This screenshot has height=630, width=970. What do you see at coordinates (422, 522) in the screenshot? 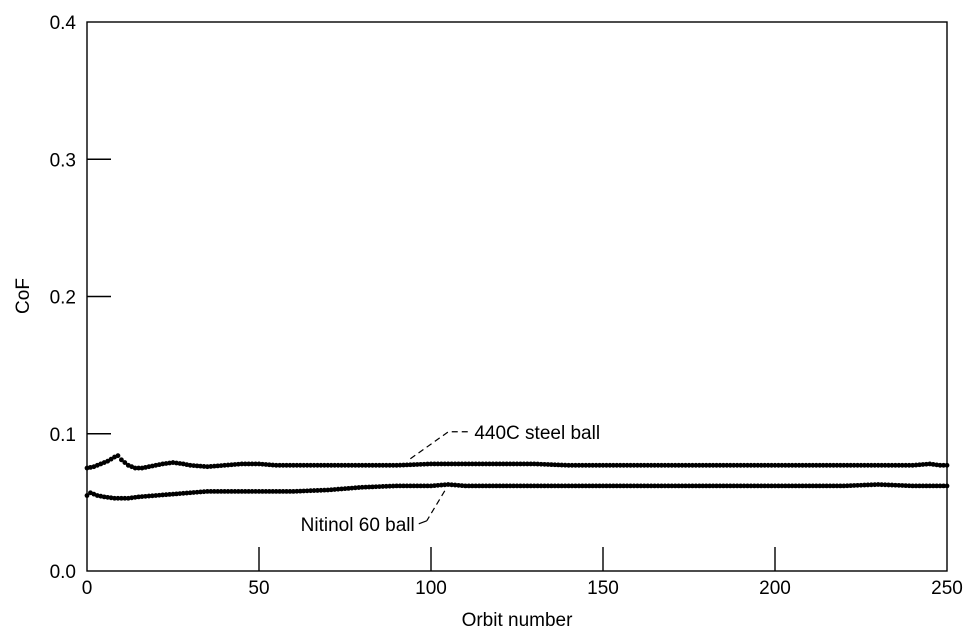
I see `leader-tail-nitinol` at bounding box center [422, 522].